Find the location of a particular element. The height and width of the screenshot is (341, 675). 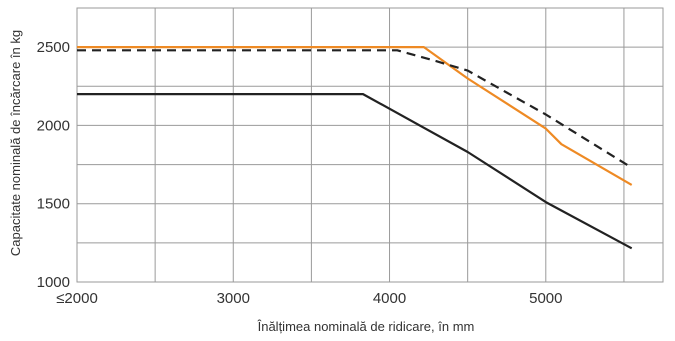

x-tick-label: 4000 is located at coordinates (389, 298).